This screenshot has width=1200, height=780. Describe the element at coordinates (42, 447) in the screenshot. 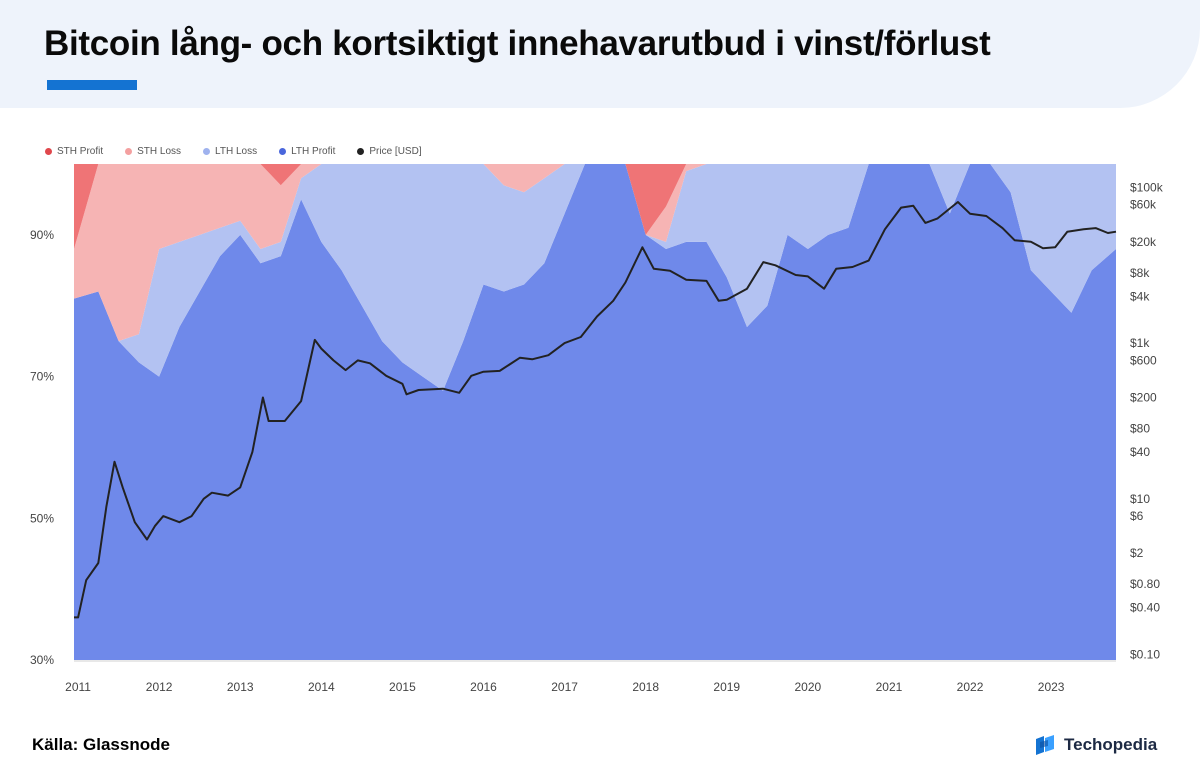

I see `left-axis: 30% 50% 70% 90%` at that location.